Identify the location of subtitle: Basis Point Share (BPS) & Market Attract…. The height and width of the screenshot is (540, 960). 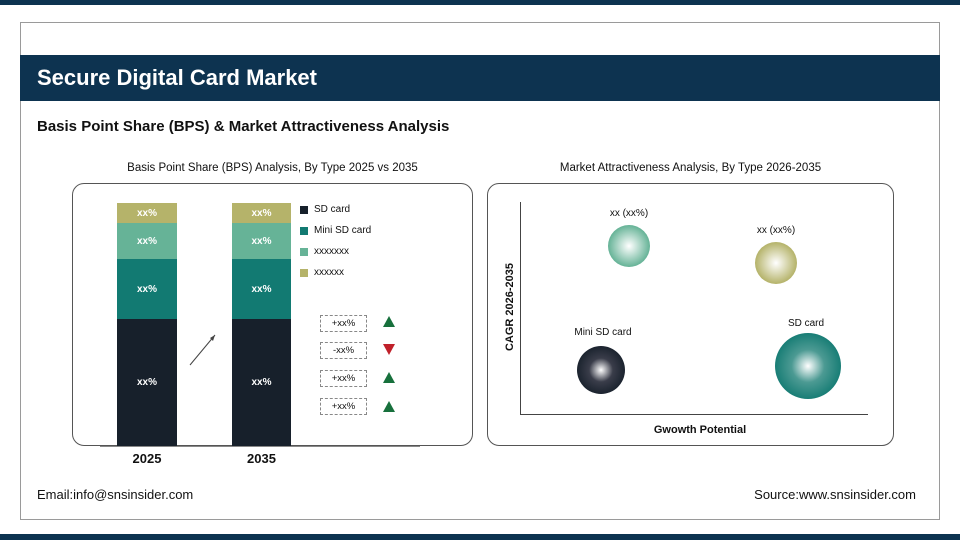
(243, 126).